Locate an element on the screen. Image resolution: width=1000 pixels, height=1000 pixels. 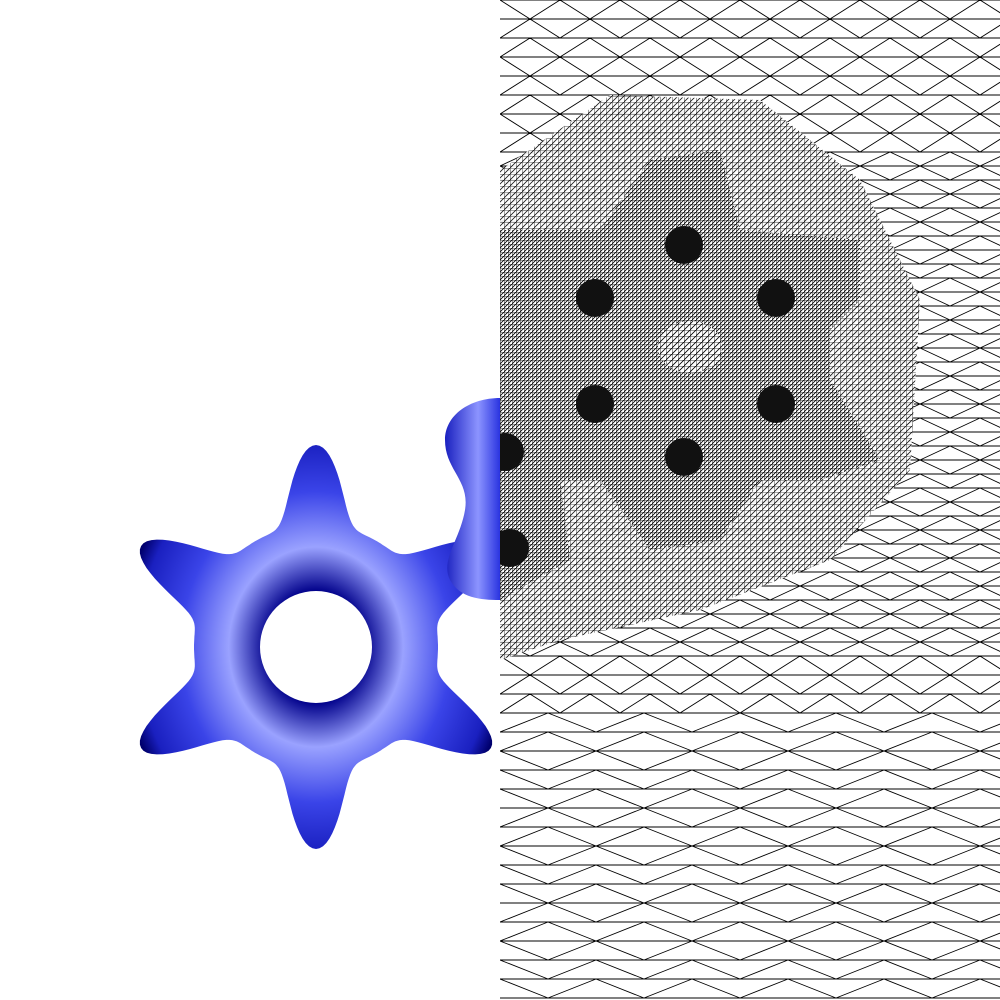
partial-shape is located at coordinates (472, 499).